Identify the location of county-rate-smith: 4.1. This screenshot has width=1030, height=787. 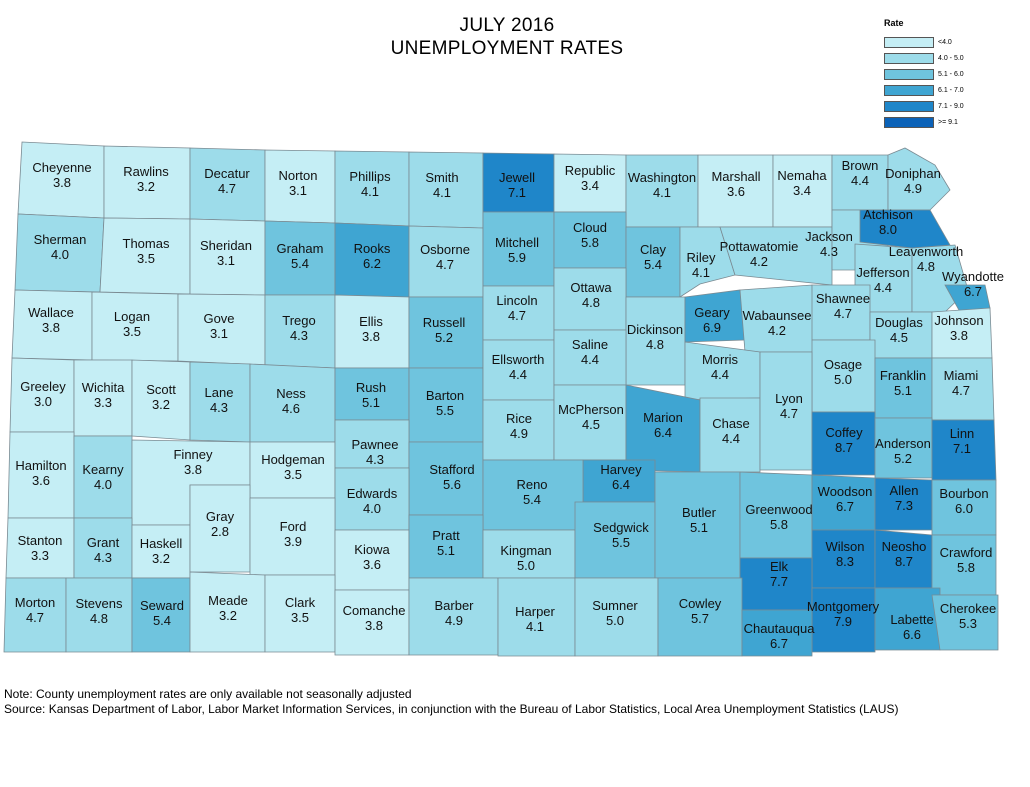
(442, 192).